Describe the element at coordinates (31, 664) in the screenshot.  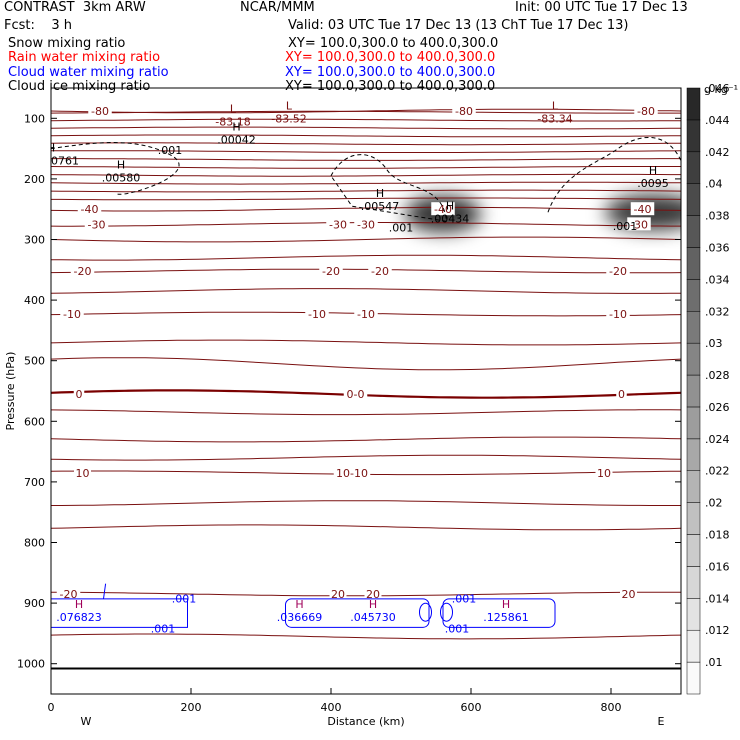
I see `y-tick-label: 1000` at that location.